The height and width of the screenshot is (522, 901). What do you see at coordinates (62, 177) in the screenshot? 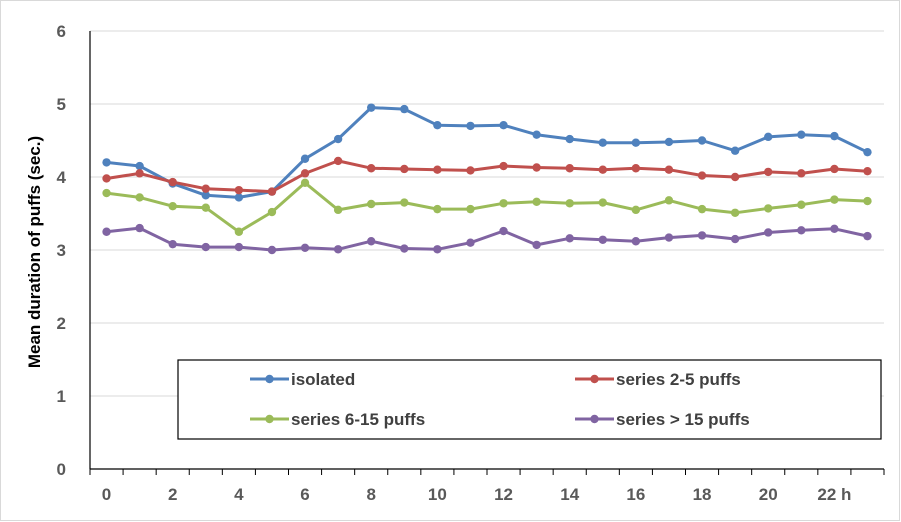
I see `y-tick-label: 4` at bounding box center [62, 177].